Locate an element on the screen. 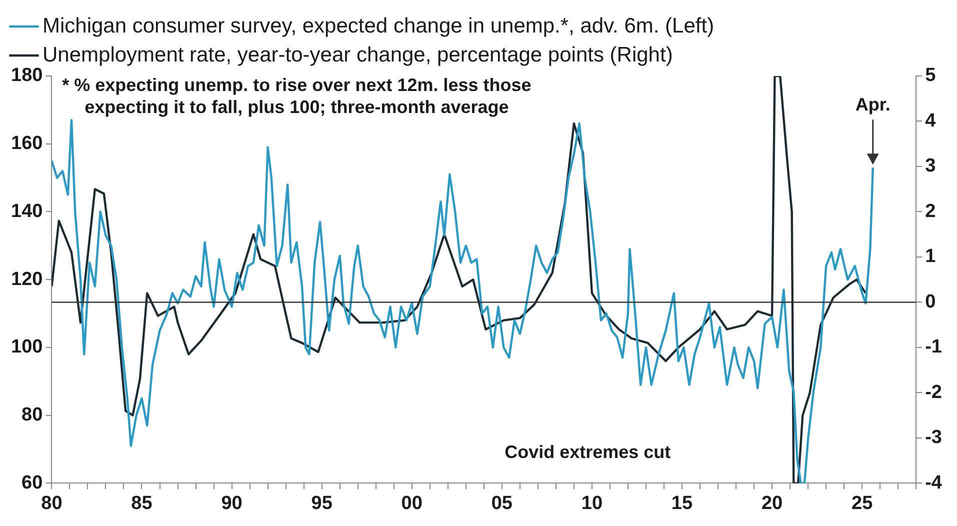 This screenshot has width=957, height=526. x-tick-label: 05 is located at coordinates (502, 503).